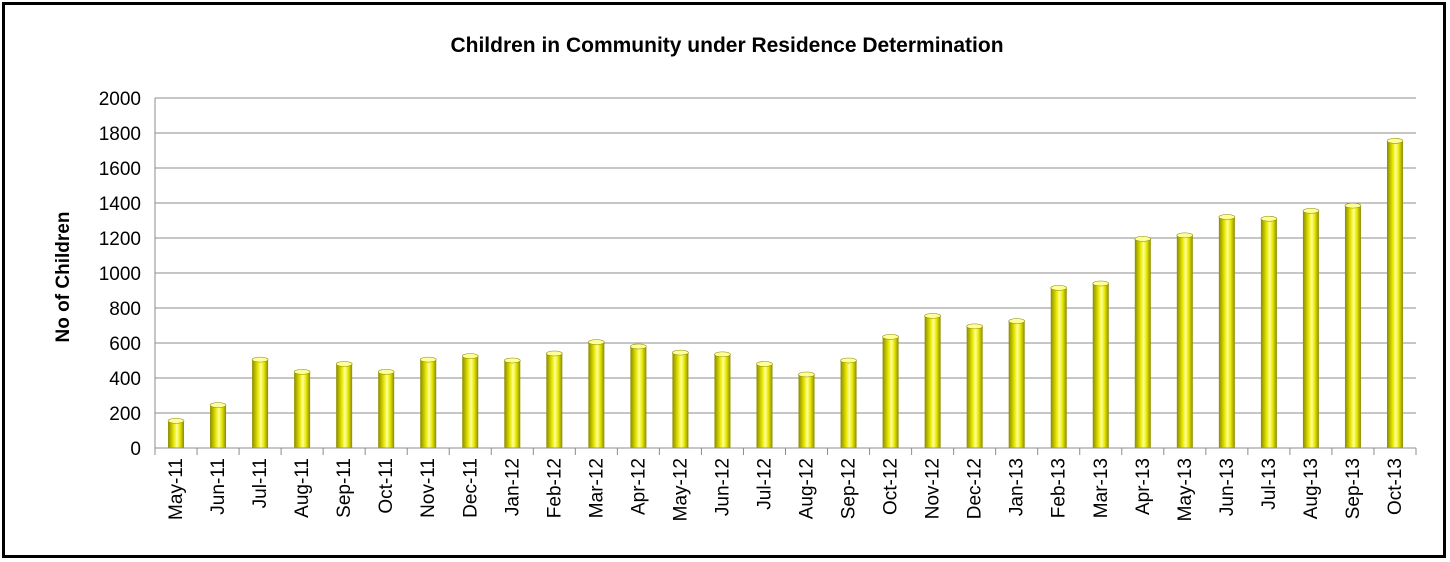 This screenshot has width=1450, height=562. I want to click on x-tick-label: Feb-13, so click(1059, 488).